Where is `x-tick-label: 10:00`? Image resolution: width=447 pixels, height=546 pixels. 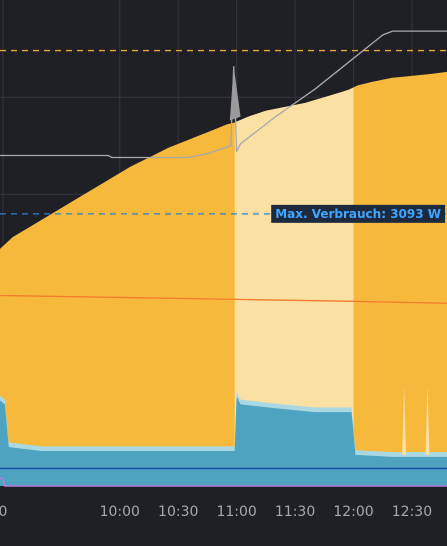
x-tick-label: 10:00 is located at coordinates (120, 512).